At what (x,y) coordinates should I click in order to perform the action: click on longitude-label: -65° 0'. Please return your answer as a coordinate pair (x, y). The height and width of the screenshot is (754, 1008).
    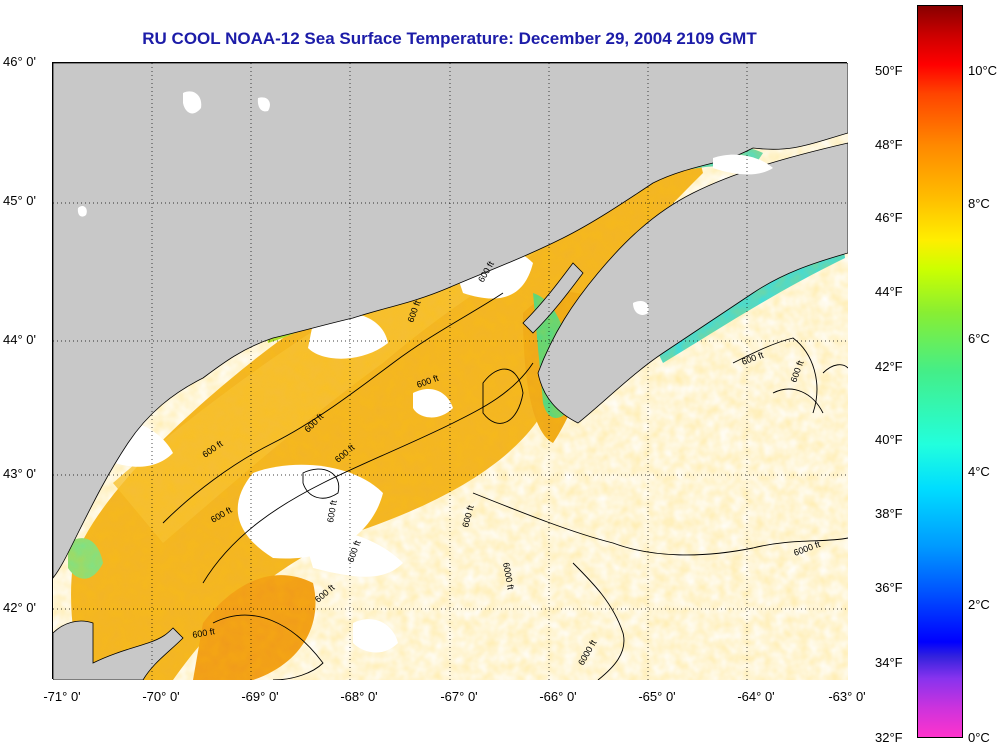
    Looking at the image, I should click on (657, 696).